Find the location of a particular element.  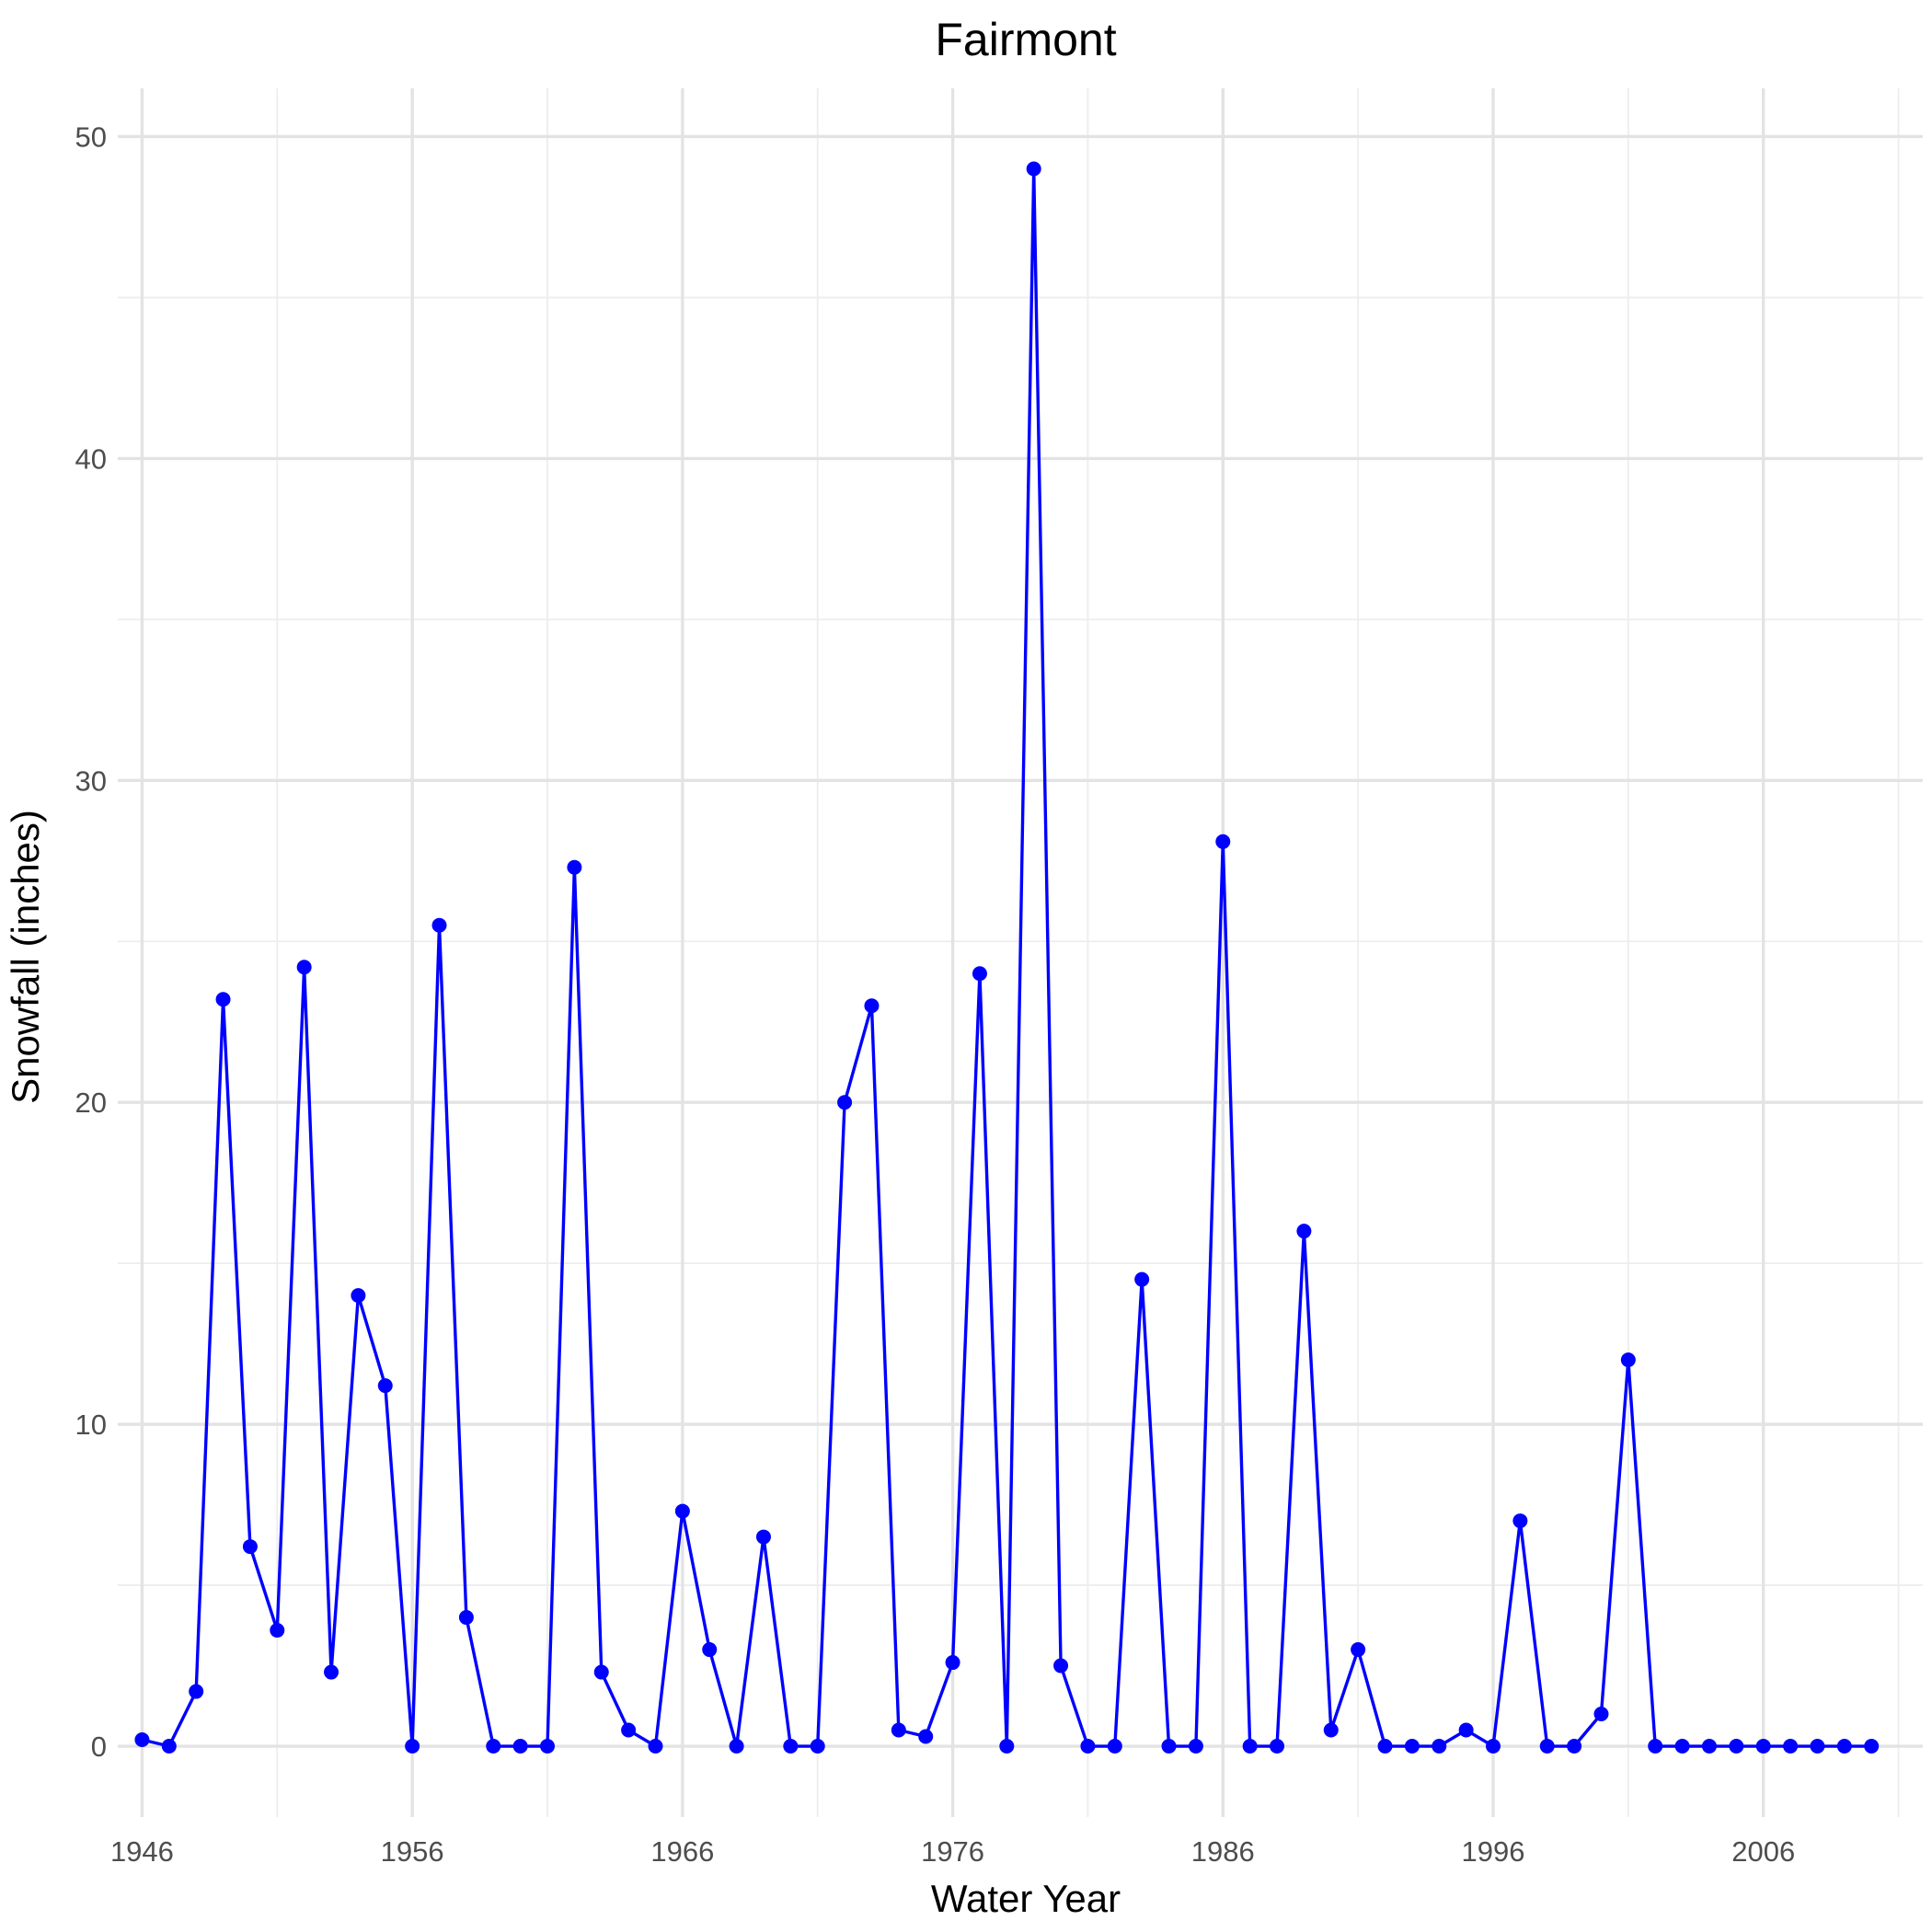

y-tick-label: 0 is located at coordinates (99, 1747).